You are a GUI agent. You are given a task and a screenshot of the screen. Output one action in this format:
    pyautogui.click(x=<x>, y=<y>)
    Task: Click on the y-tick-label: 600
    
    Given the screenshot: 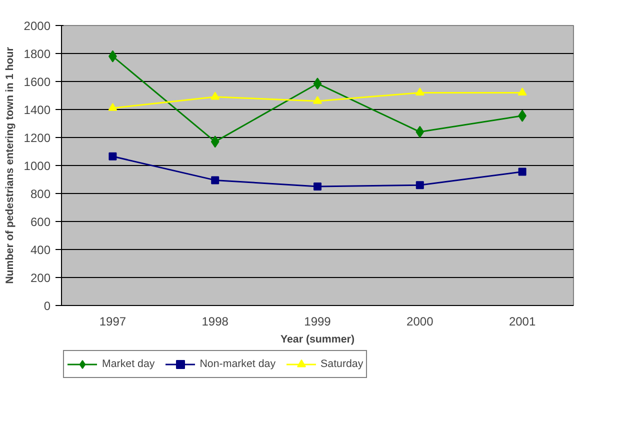 What is the action you would take?
    pyautogui.click(x=40, y=222)
    